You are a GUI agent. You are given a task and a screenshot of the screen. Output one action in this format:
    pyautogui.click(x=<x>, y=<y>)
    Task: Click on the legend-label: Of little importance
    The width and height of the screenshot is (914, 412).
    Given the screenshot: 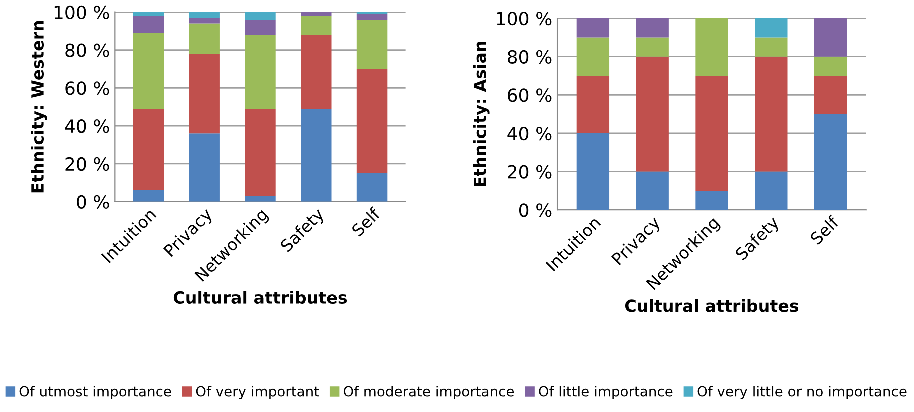 What is the action you would take?
    pyautogui.click(x=606, y=393)
    